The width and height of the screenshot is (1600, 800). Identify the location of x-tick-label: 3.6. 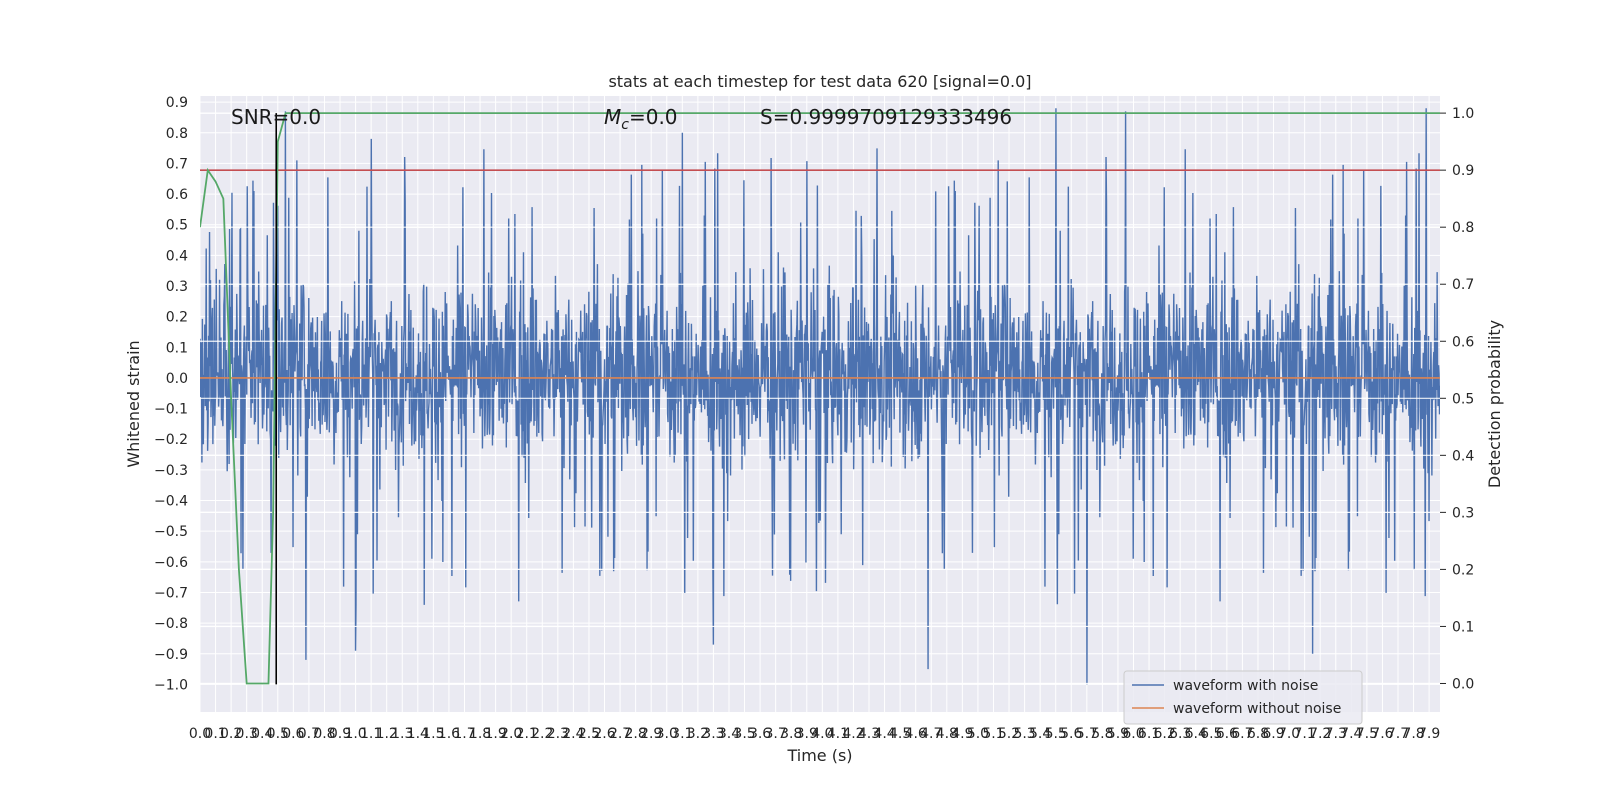
(760, 734).